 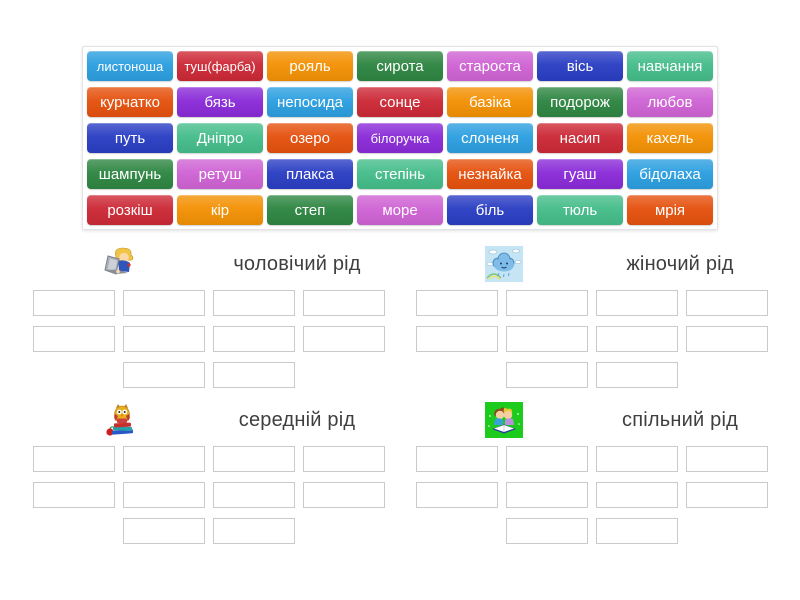 What do you see at coordinates (310, 138) in the screenshot?
I see `word-tile: озеро` at bounding box center [310, 138].